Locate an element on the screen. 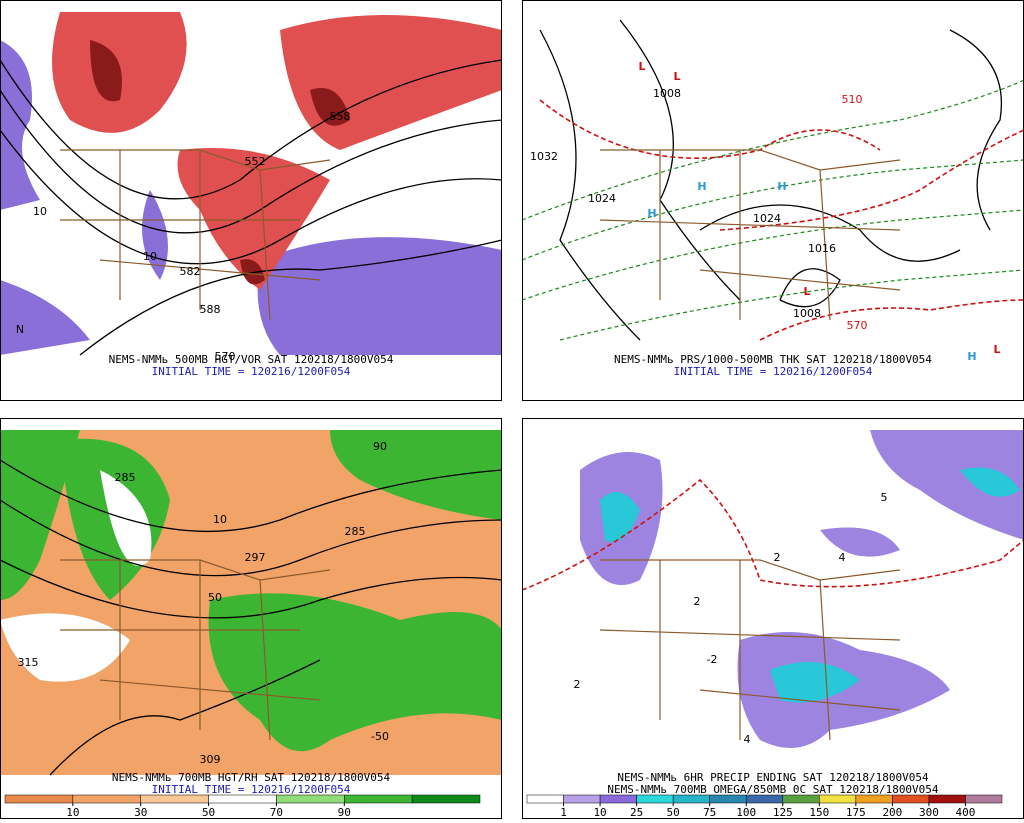  map-label: 315 is located at coordinates (28, 662).